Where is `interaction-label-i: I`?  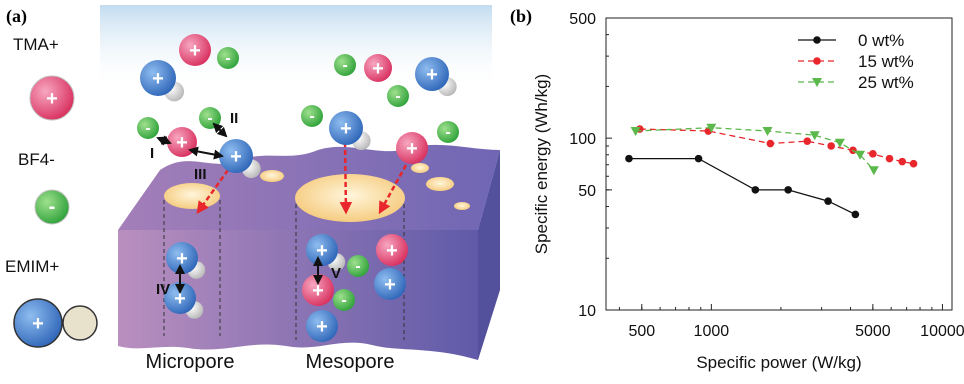 interaction-label-i: I is located at coordinates (152, 153).